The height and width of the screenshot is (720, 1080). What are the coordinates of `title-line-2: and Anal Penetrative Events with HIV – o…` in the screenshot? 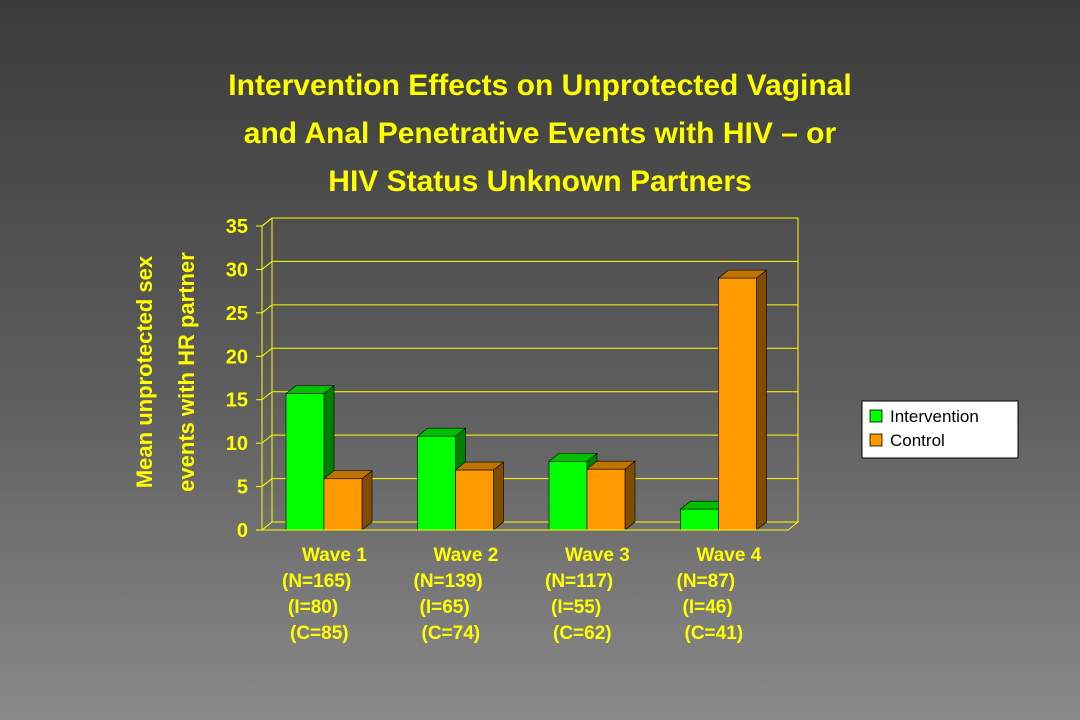 It's located at (540, 133).